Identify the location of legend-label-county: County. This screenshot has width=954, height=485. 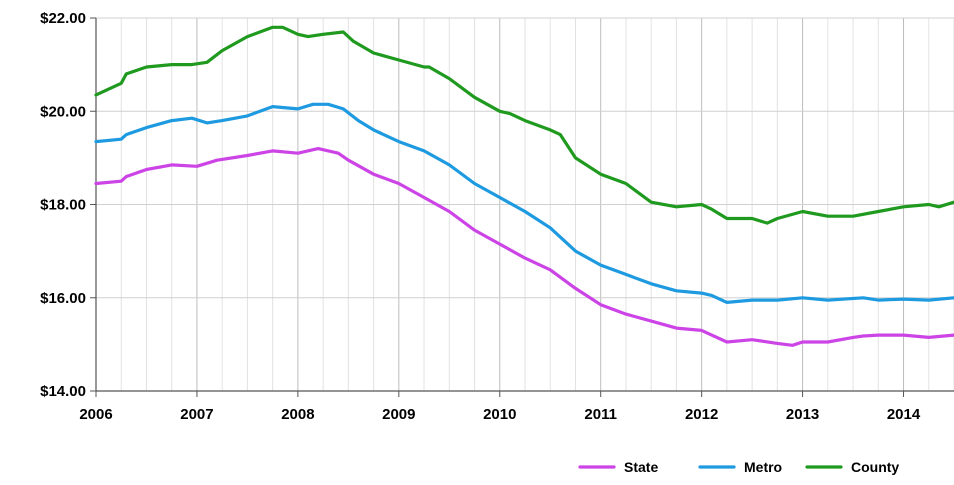
(875, 467).